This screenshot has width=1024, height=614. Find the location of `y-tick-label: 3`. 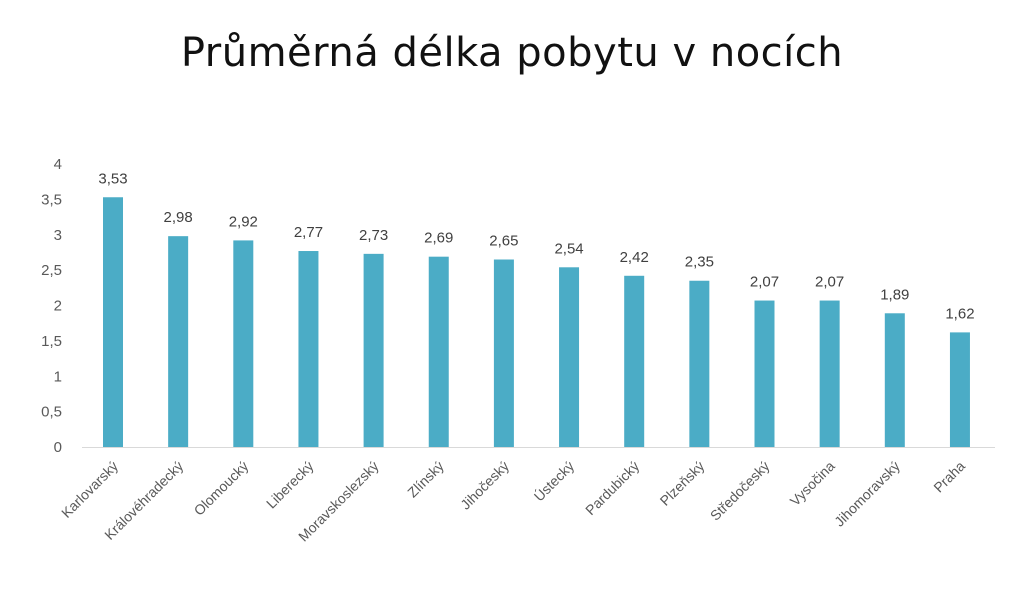

y-tick-label: 3 is located at coordinates (58, 235).